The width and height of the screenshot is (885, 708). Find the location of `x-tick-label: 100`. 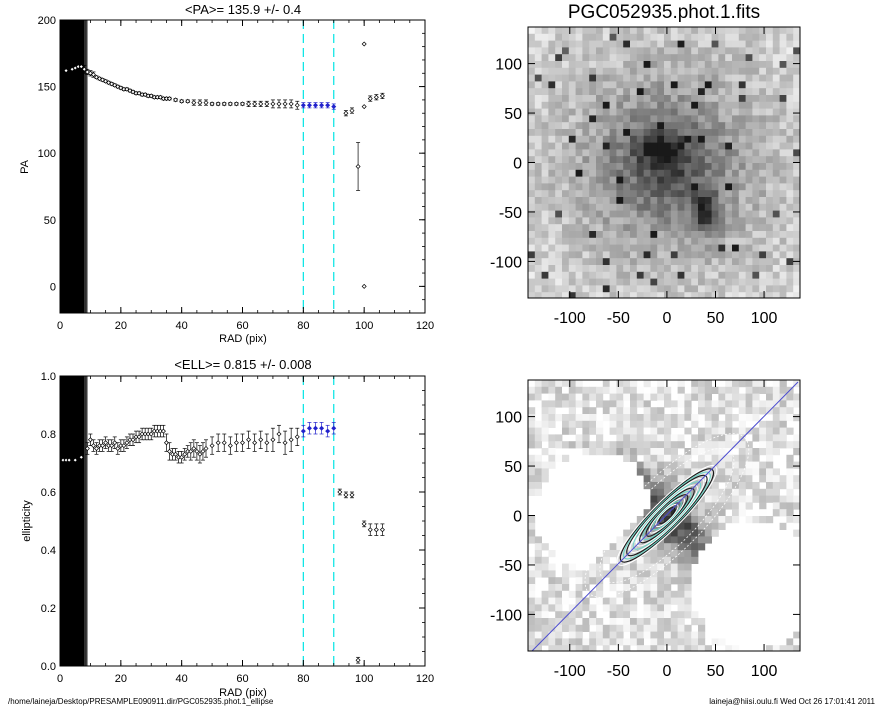

x-tick-label: 100 is located at coordinates (364, 326).